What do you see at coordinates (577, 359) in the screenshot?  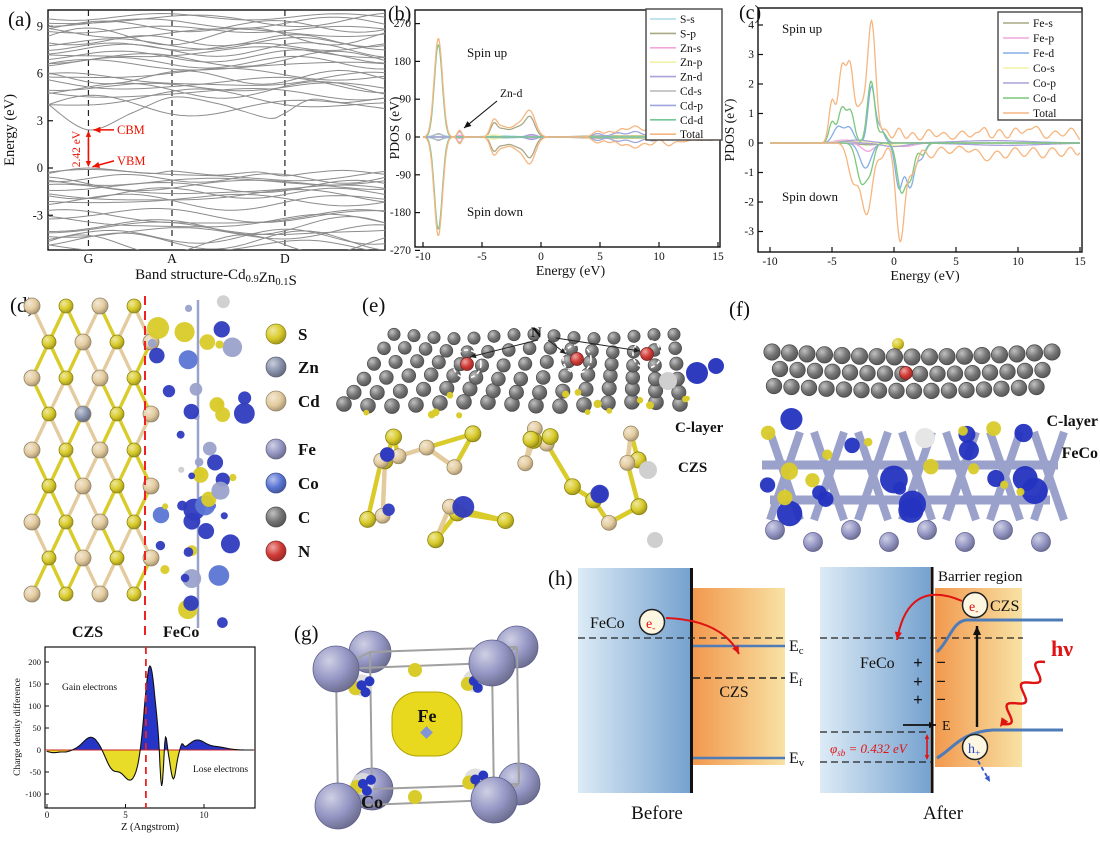 I see `n-dashed-circle` at bounding box center [577, 359].